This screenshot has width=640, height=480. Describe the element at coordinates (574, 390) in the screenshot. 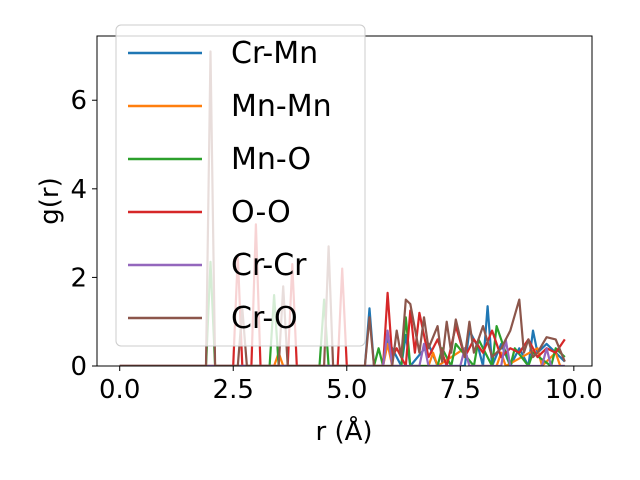

I see `x-tick-label: 10.0` at that location.